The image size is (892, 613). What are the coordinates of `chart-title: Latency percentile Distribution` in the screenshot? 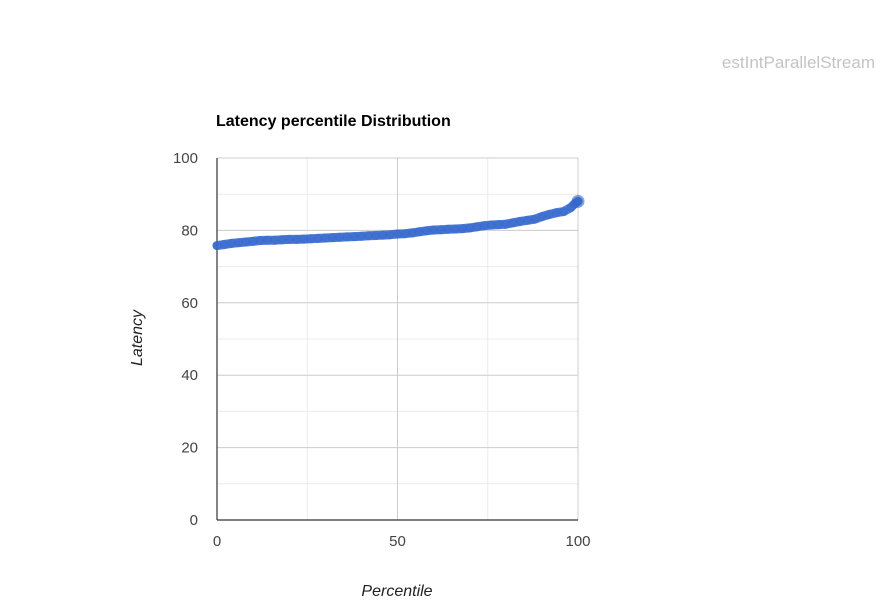 It's located at (333, 121).